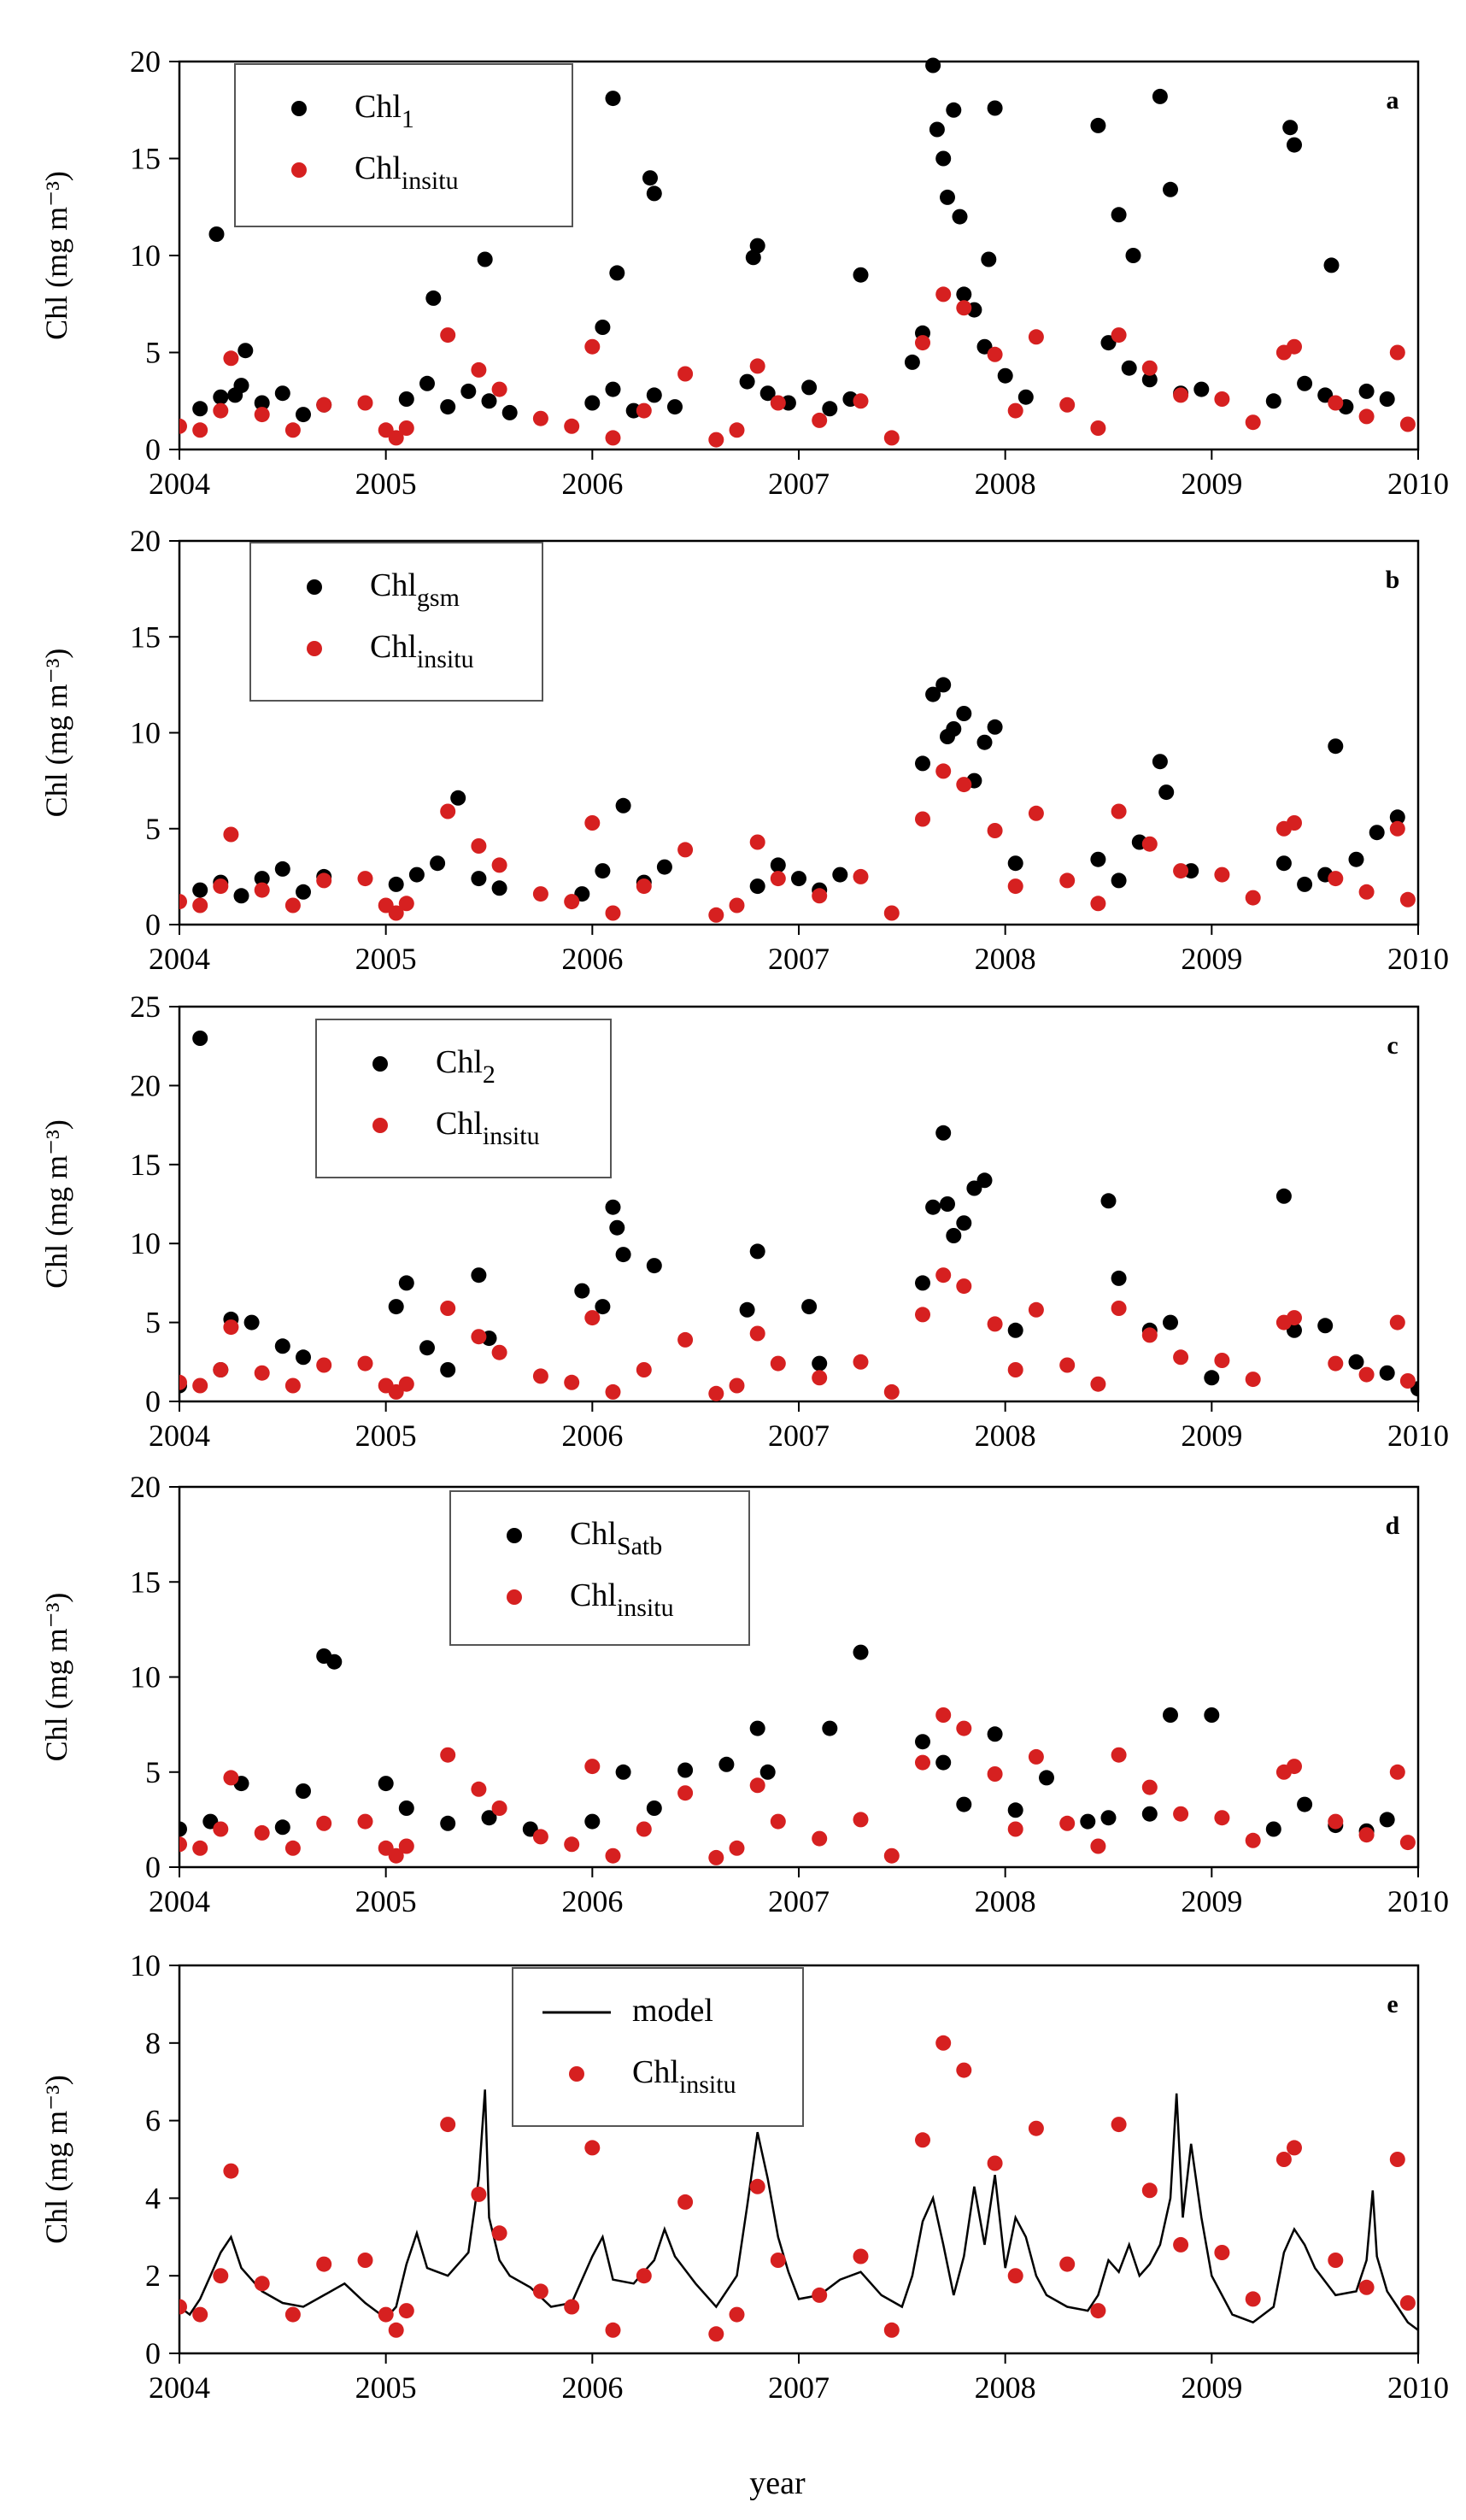  I want to click on x-tick-label: 2008, so click(1005, 484).